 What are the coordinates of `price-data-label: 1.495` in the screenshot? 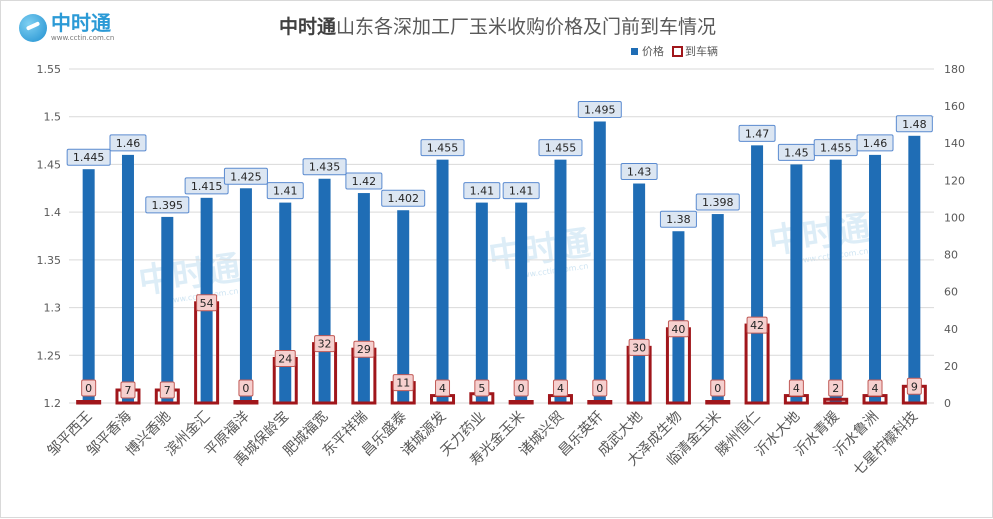 It's located at (600, 109).